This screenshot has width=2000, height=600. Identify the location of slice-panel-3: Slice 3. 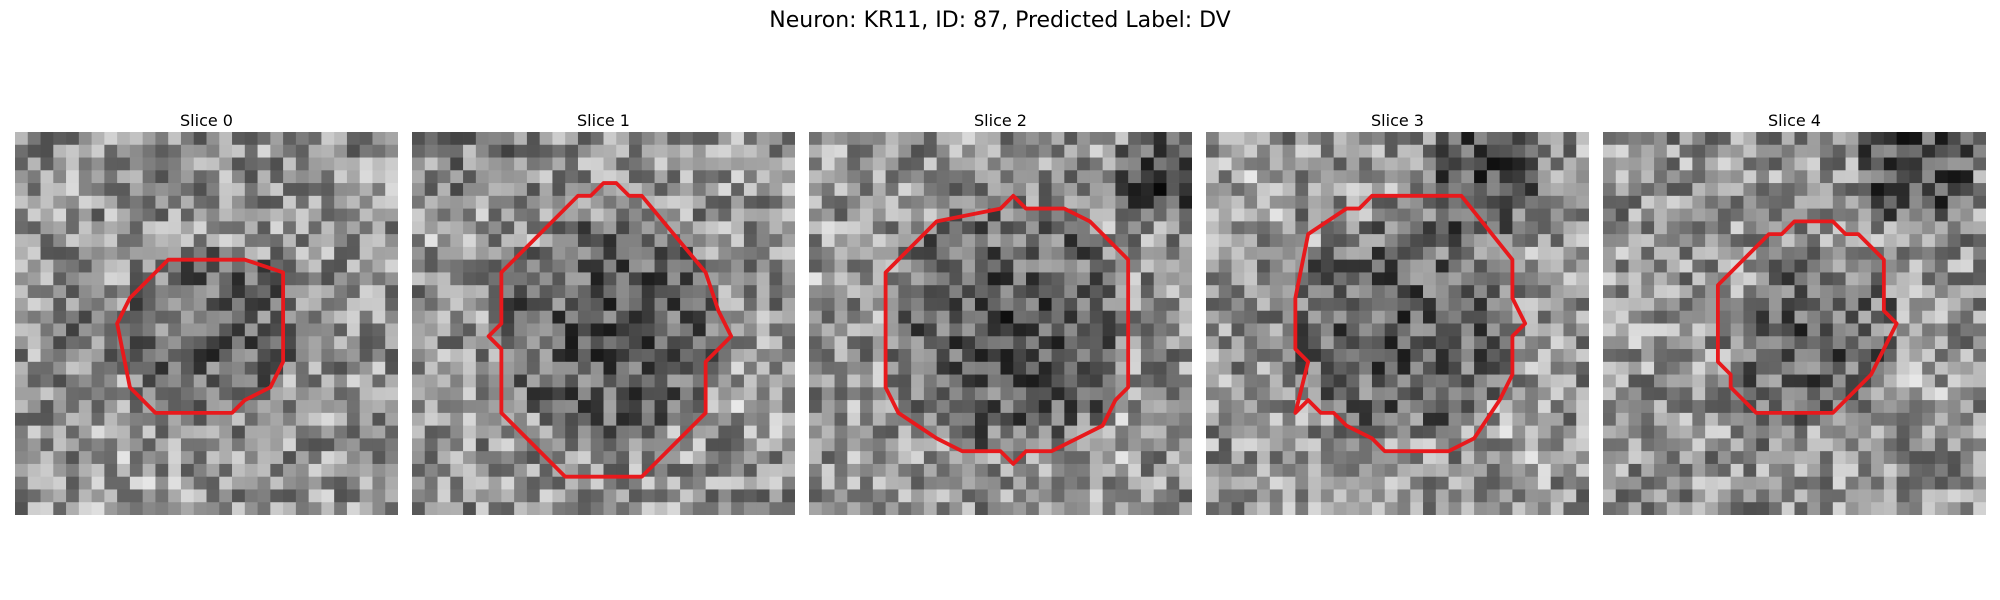
(1397, 312).